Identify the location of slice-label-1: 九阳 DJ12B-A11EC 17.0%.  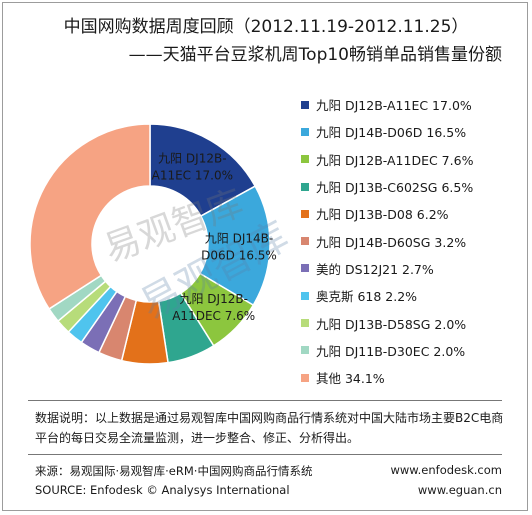
(192, 167).